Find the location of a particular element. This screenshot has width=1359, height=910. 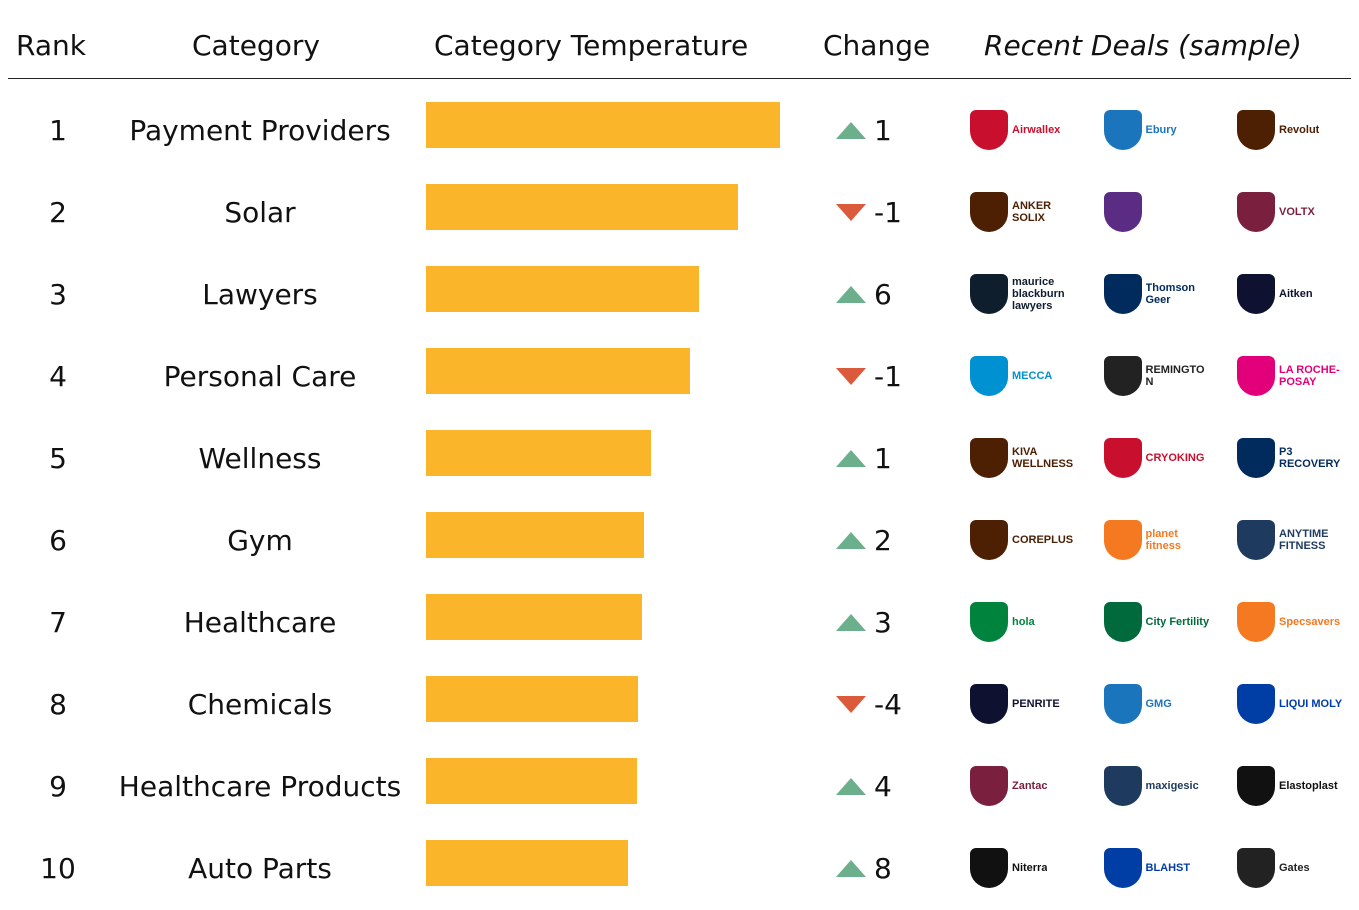

rank-header: Rank is located at coordinates (51, 45).